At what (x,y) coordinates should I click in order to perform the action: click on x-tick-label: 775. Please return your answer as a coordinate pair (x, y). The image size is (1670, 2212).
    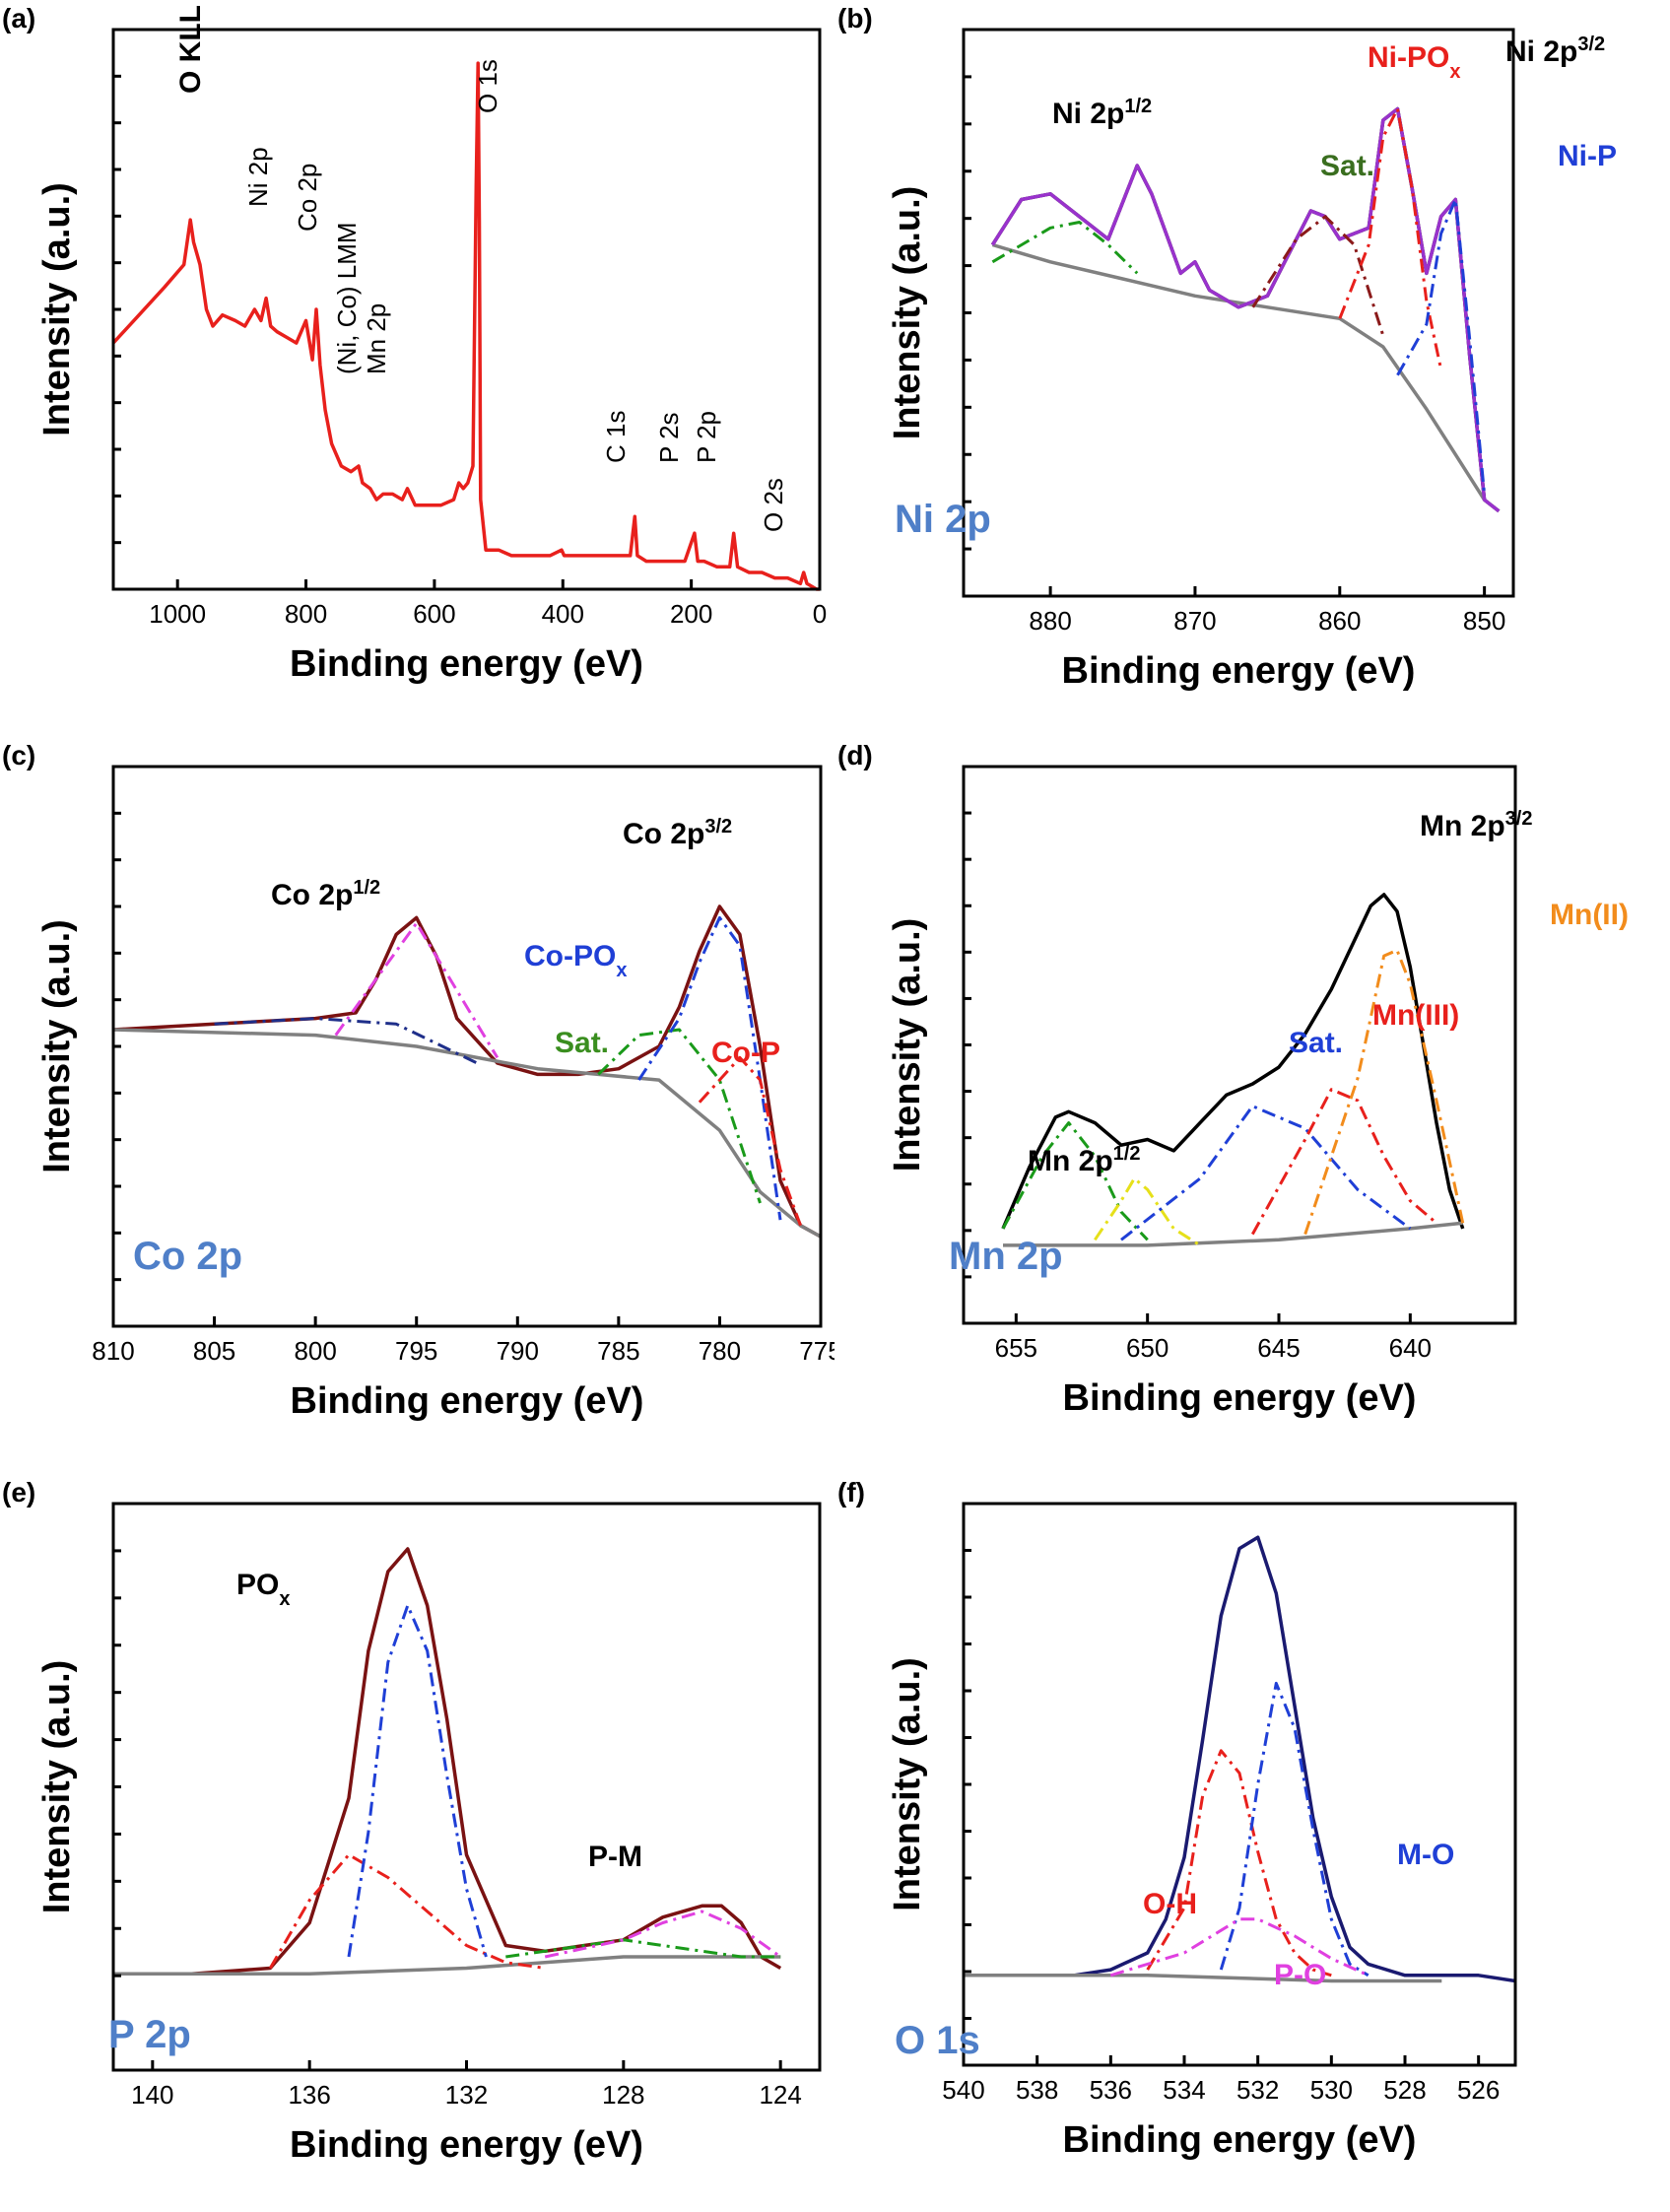
    Looking at the image, I should click on (817, 1351).